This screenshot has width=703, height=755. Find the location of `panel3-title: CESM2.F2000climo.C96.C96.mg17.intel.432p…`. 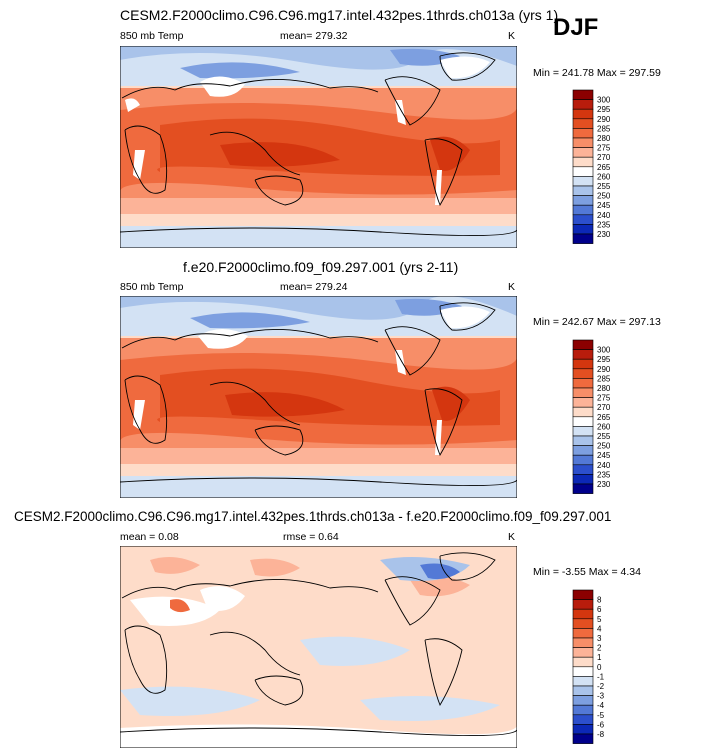

panel3-title: CESM2.F2000climo.C96.C96.mg17.intel.432p… is located at coordinates (313, 516).